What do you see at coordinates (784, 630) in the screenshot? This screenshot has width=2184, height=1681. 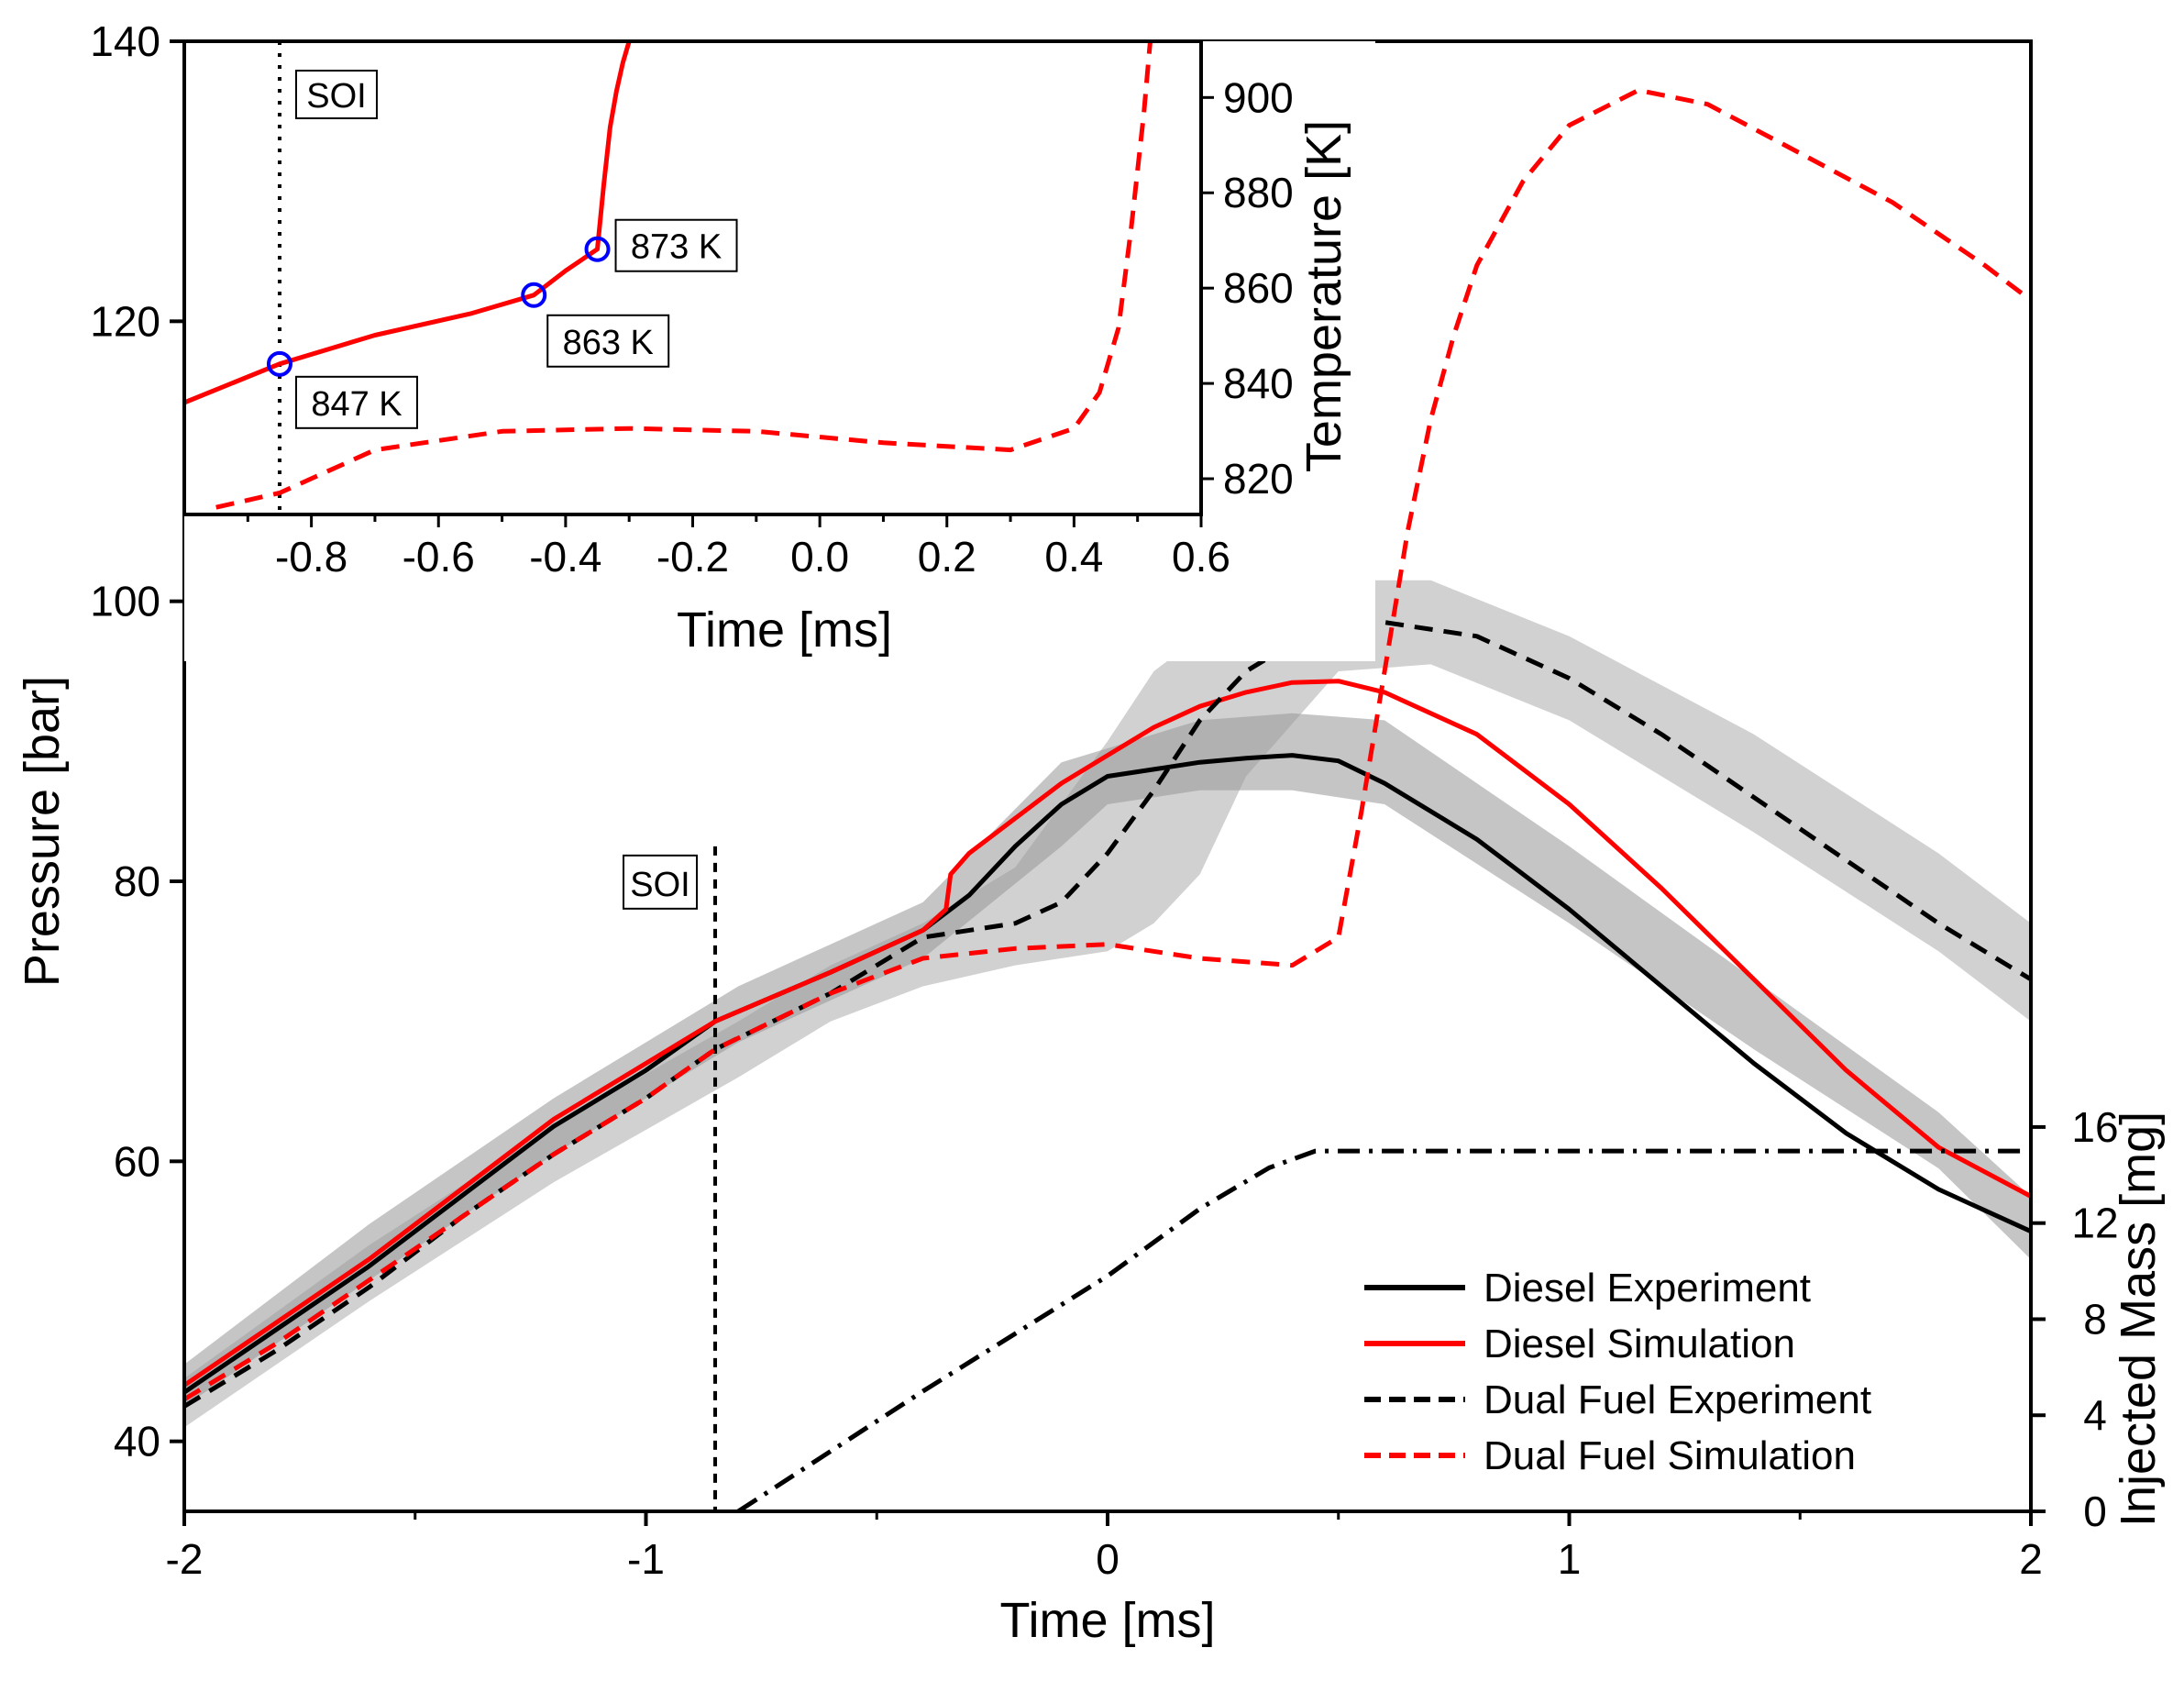 I see `inset-x-axis-label: Time [ms]` at bounding box center [784, 630].